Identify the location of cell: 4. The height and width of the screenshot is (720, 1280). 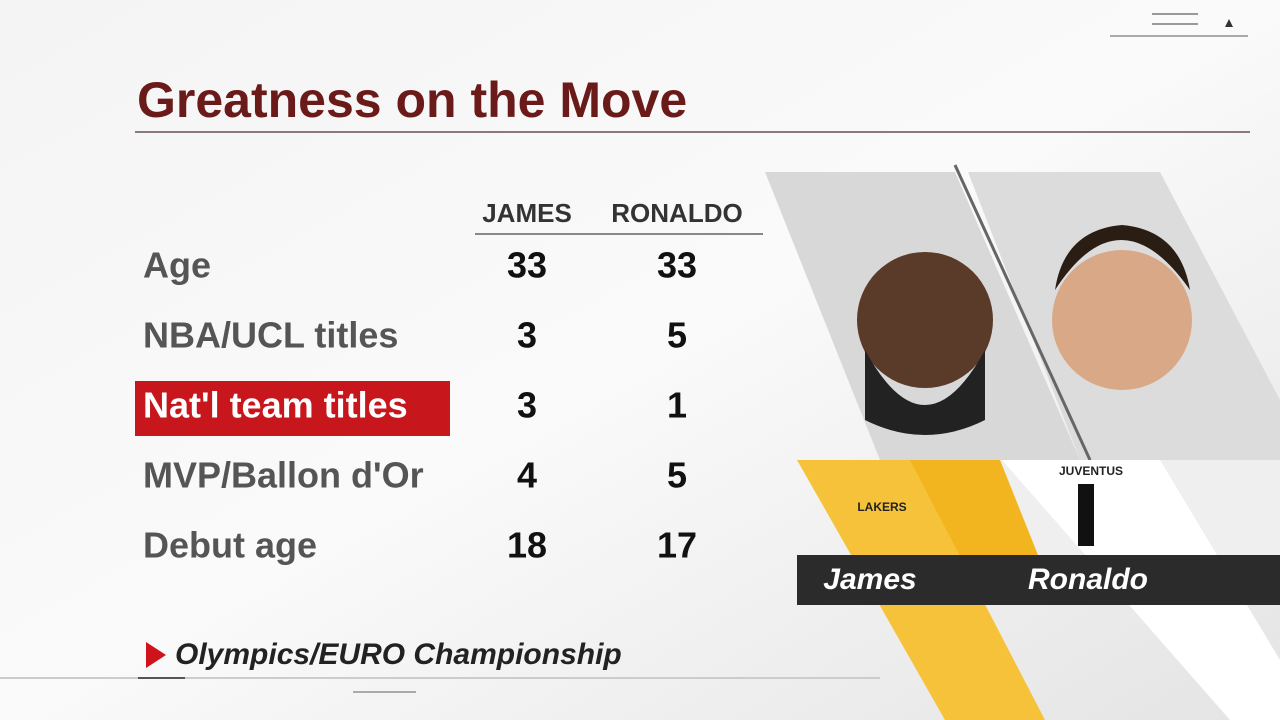
(527, 475).